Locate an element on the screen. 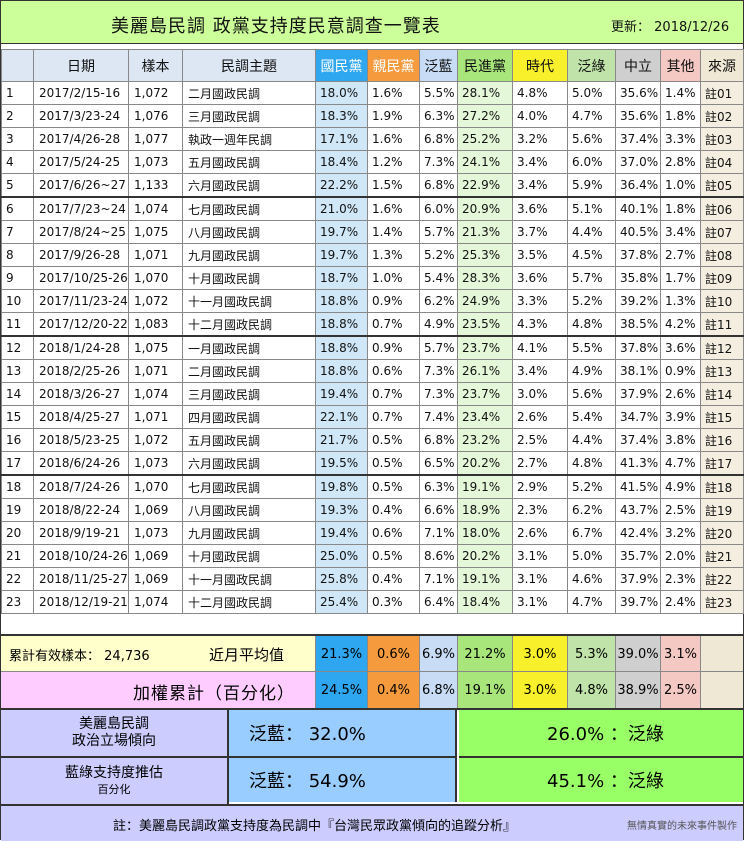 The width and height of the screenshot is (744, 841). cell-kmt: 25.0% is located at coordinates (341, 556).